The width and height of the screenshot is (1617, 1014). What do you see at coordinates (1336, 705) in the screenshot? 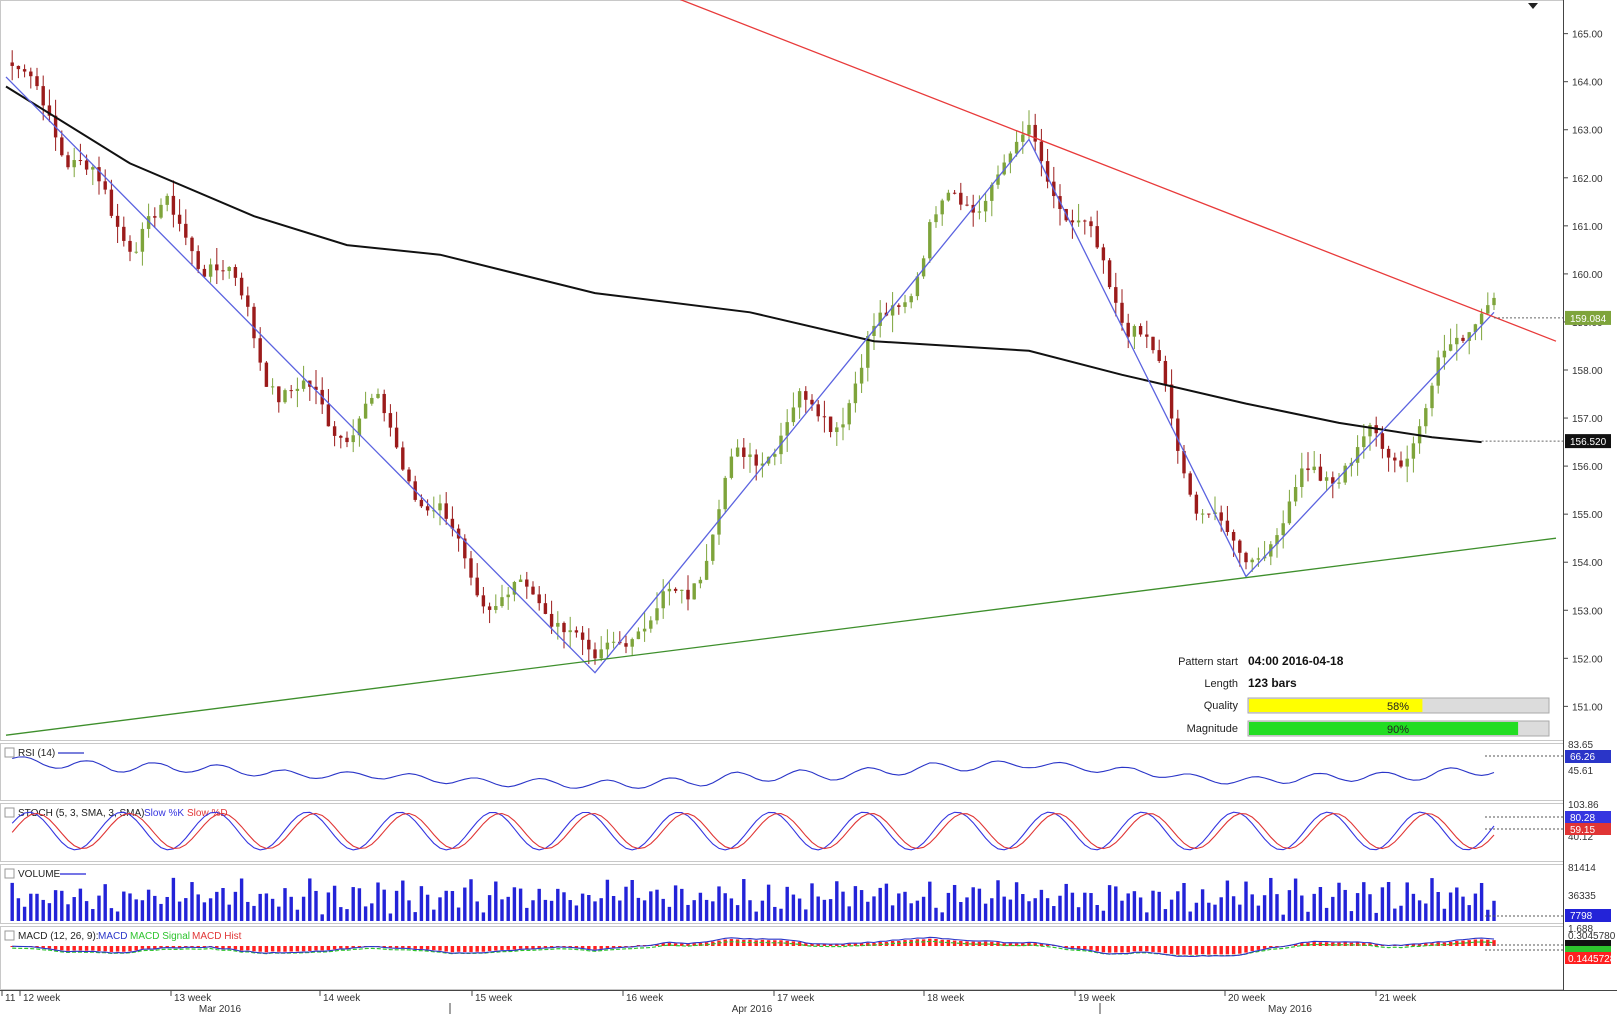
I see `quality-bar-fill` at bounding box center [1336, 705].